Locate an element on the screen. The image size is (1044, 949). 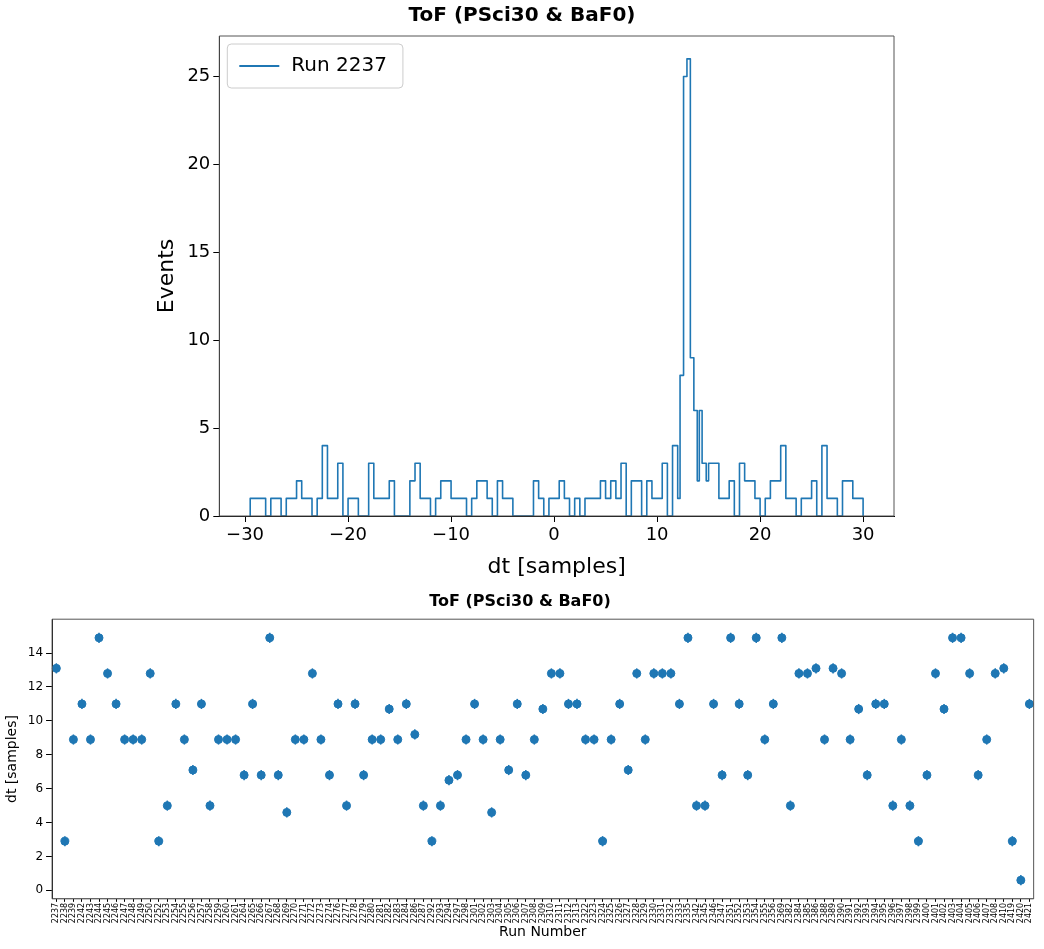
x-tick-label: 2330 is located at coordinates (653, 913).